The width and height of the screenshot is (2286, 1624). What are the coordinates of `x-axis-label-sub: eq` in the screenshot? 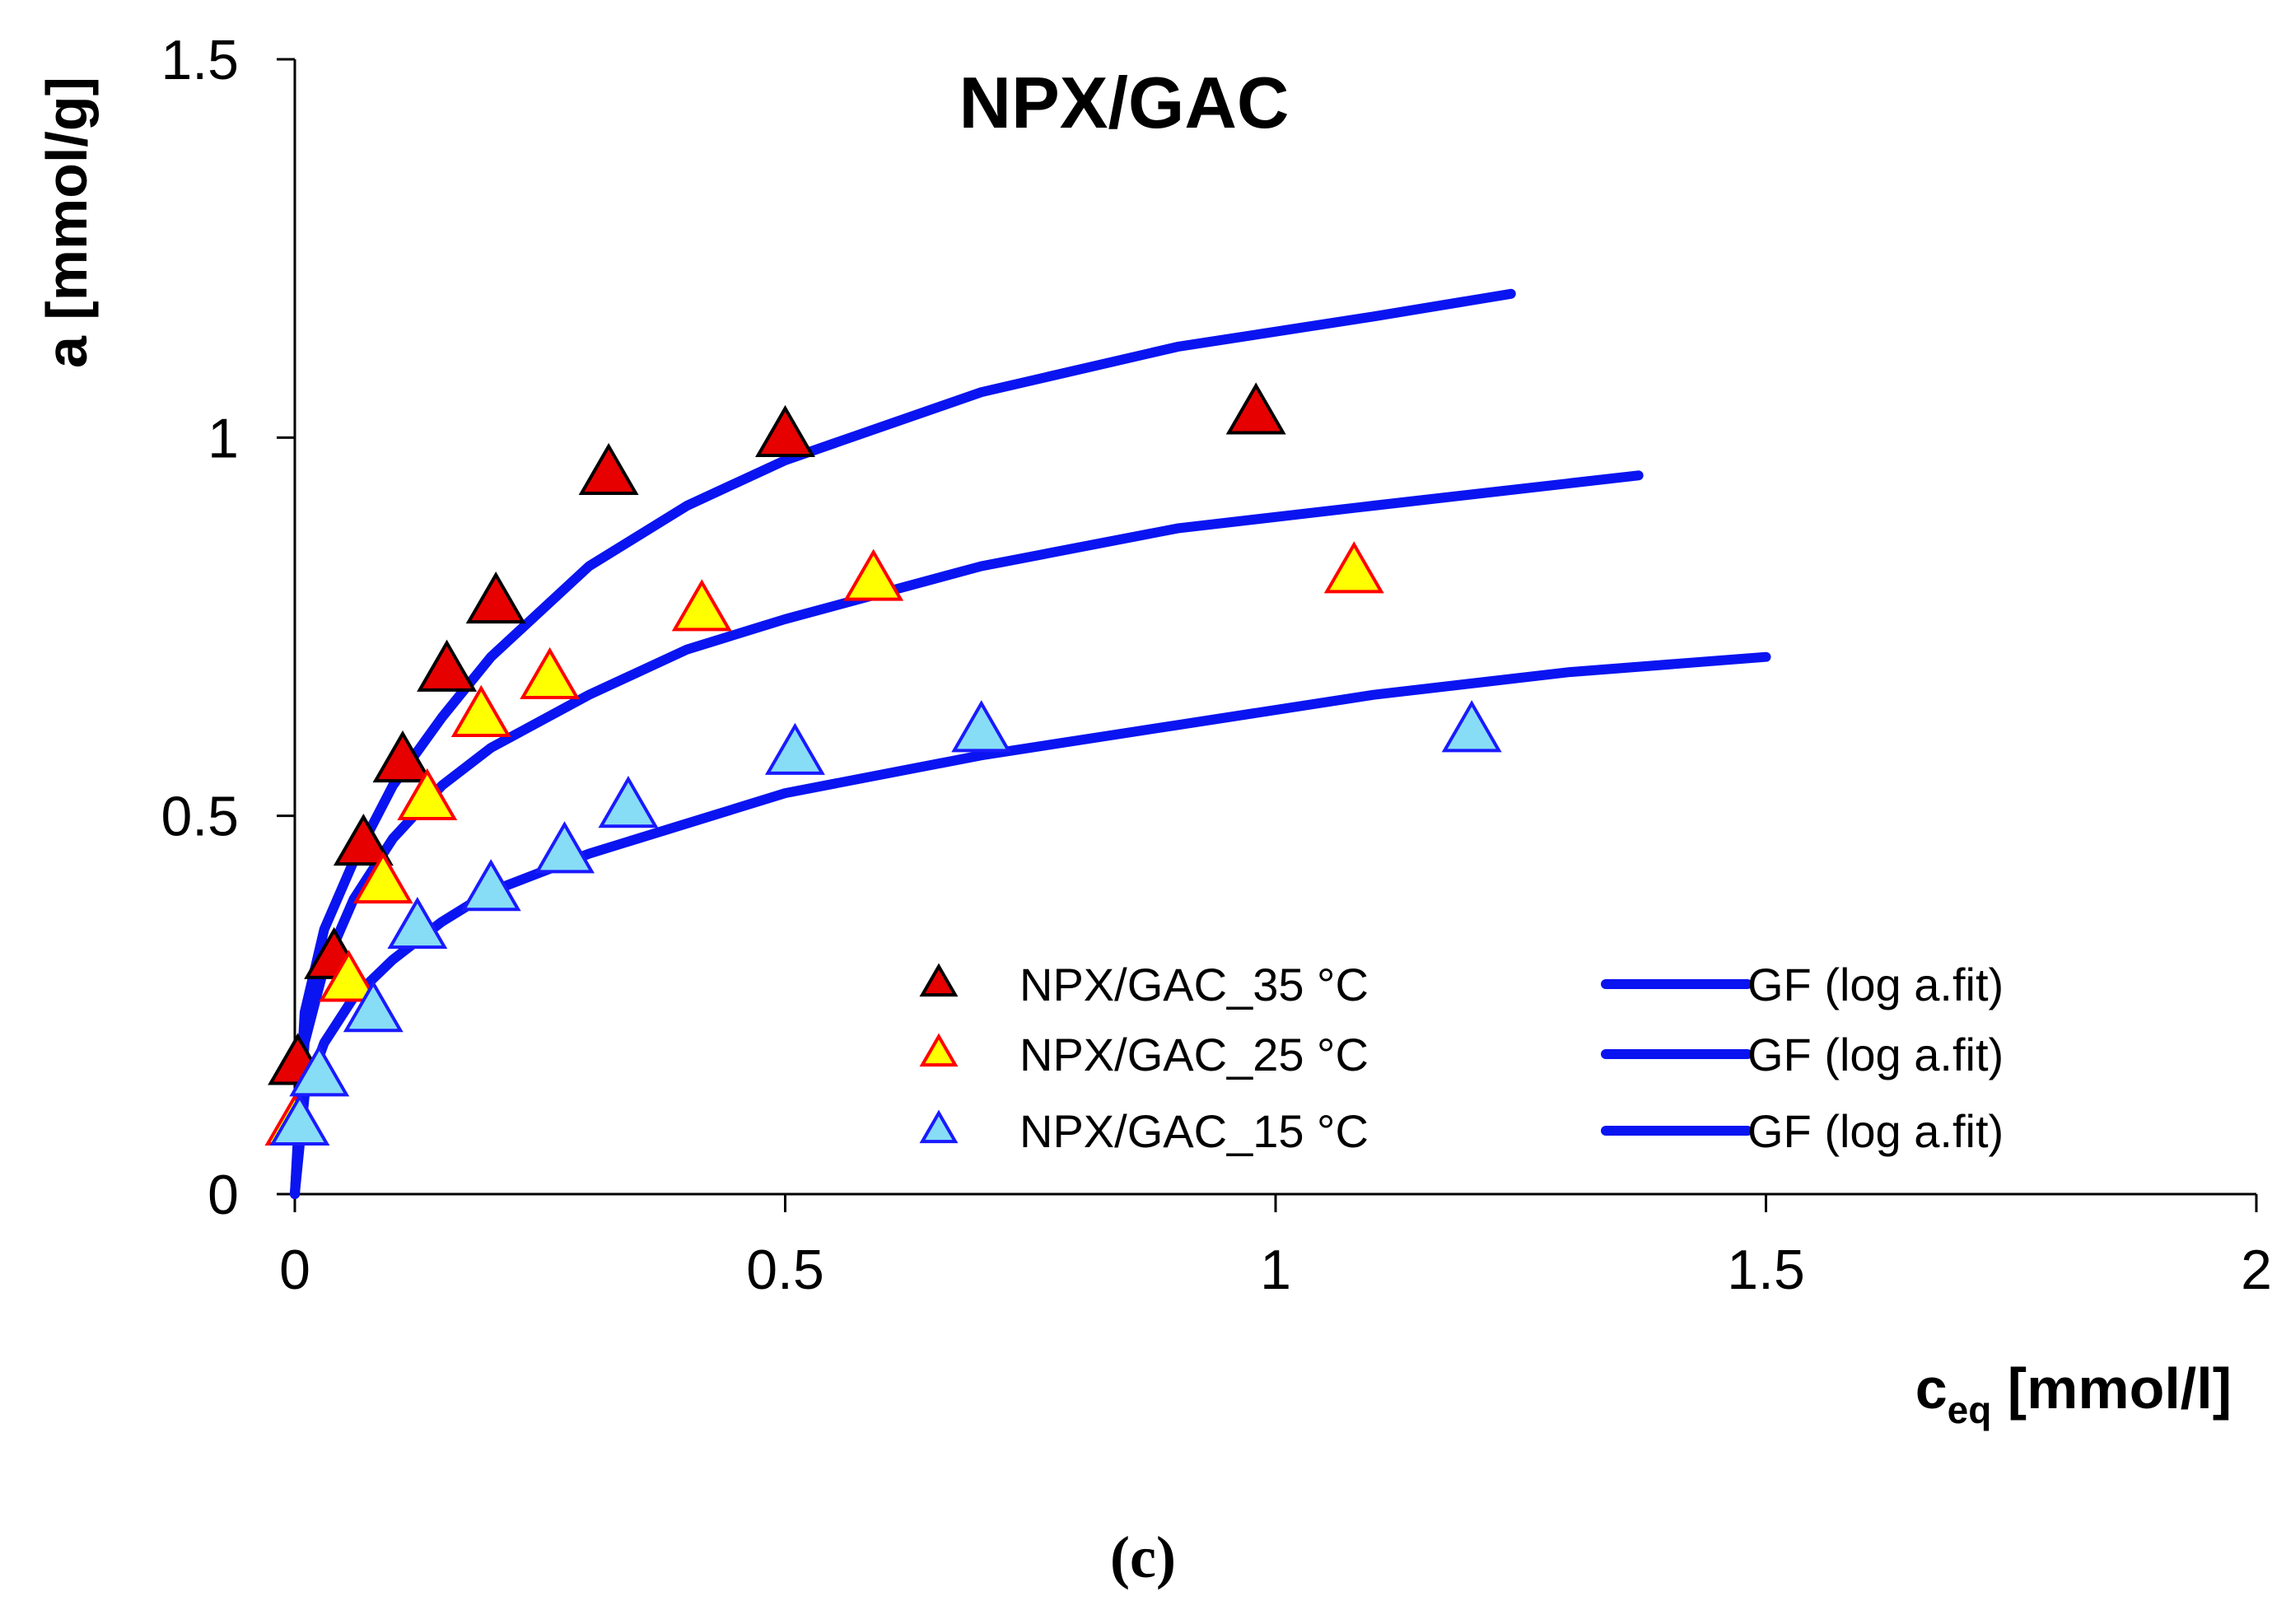 It's located at (1970, 1409).